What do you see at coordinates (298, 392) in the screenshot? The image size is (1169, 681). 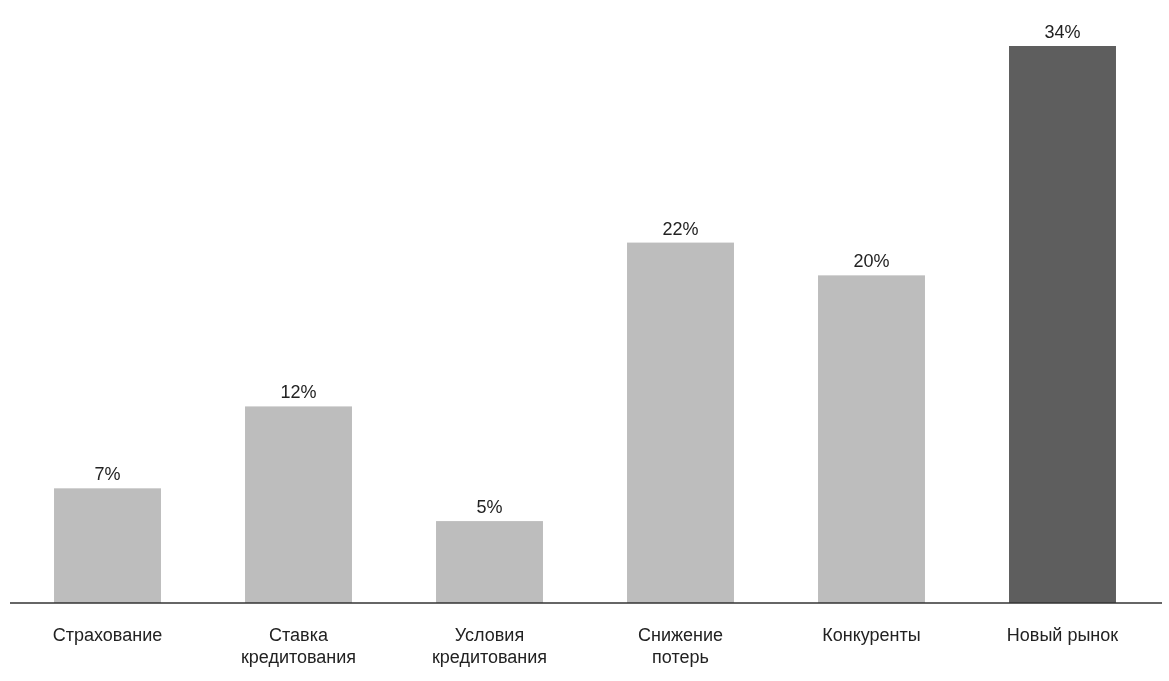 I see `data-label: 12%` at bounding box center [298, 392].